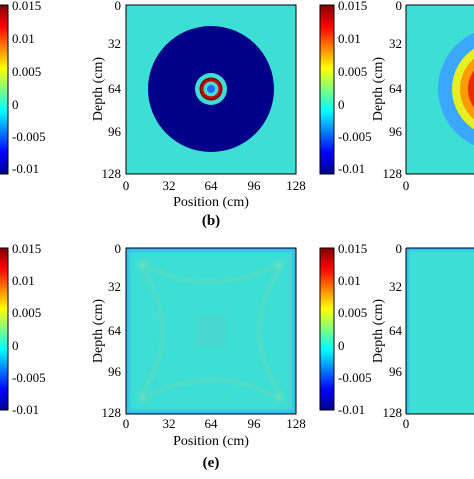 The image size is (474, 479). Describe the element at coordinates (271, 331) in the screenshot. I see `heatmap-arc-right` at that location.